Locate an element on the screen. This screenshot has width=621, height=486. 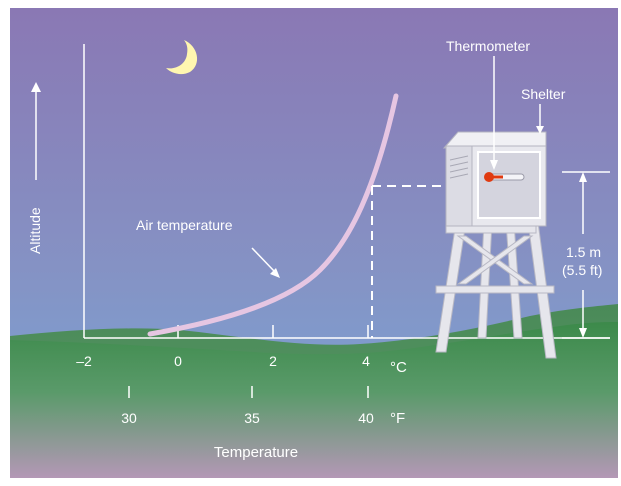
altitude-label: Altitude is located at coordinates (35, 230).